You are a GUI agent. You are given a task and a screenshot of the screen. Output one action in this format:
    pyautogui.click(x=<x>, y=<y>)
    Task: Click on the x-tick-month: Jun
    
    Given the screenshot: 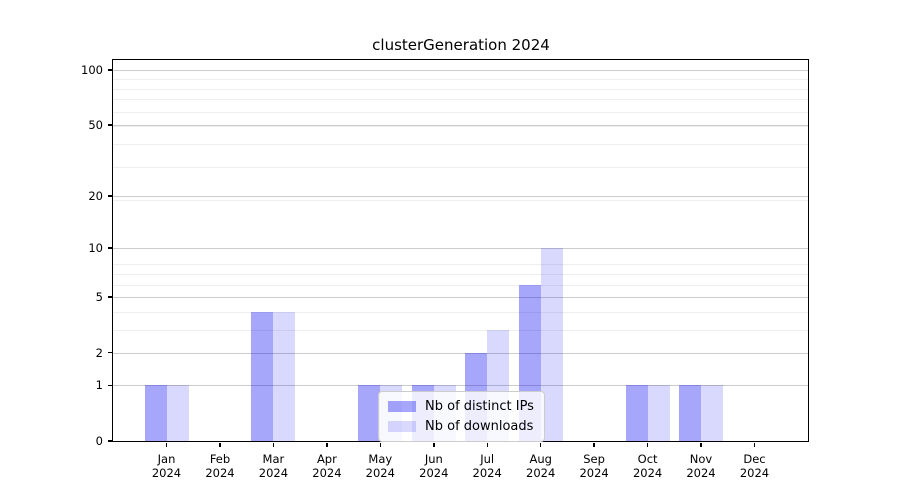 What is the action you would take?
    pyautogui.click(x=433, y=459)
    